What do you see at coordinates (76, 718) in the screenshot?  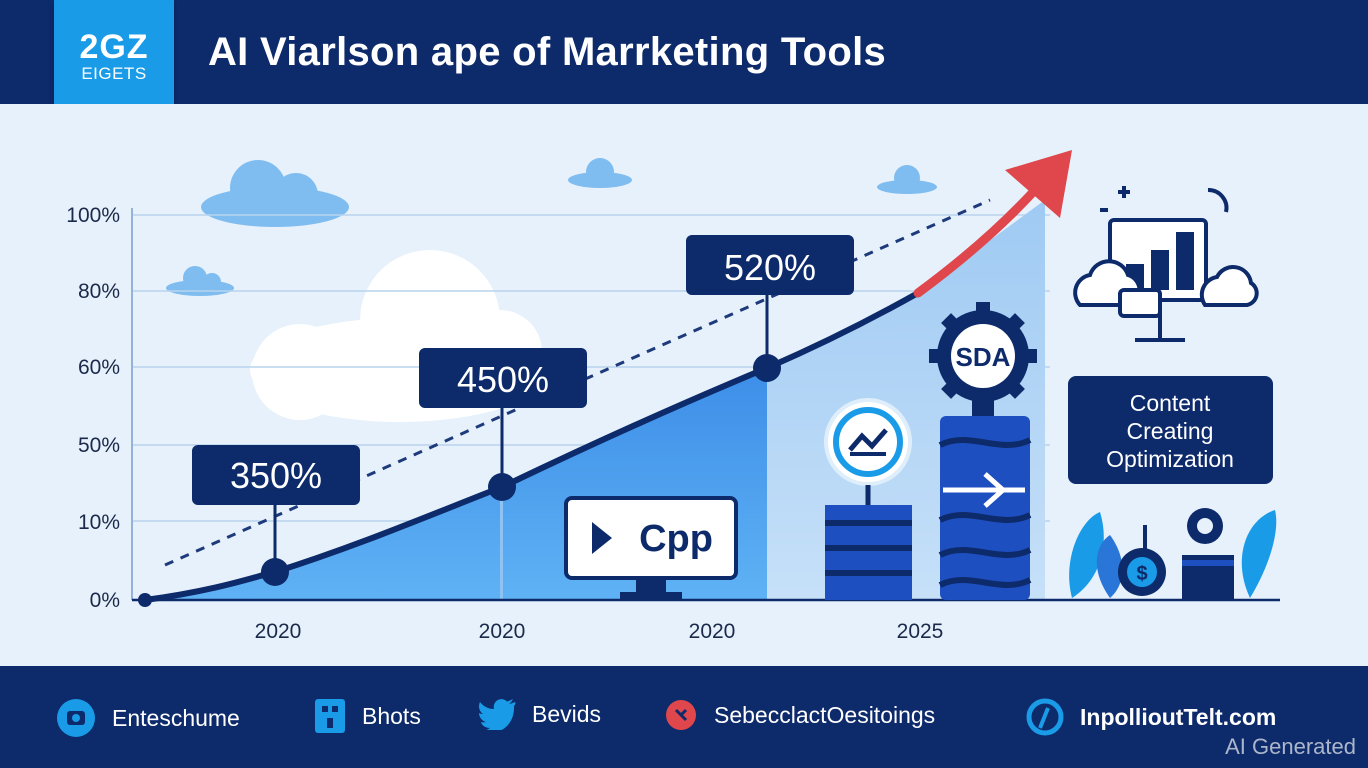 I see `camera-icon` at bounding box center [76, 718].